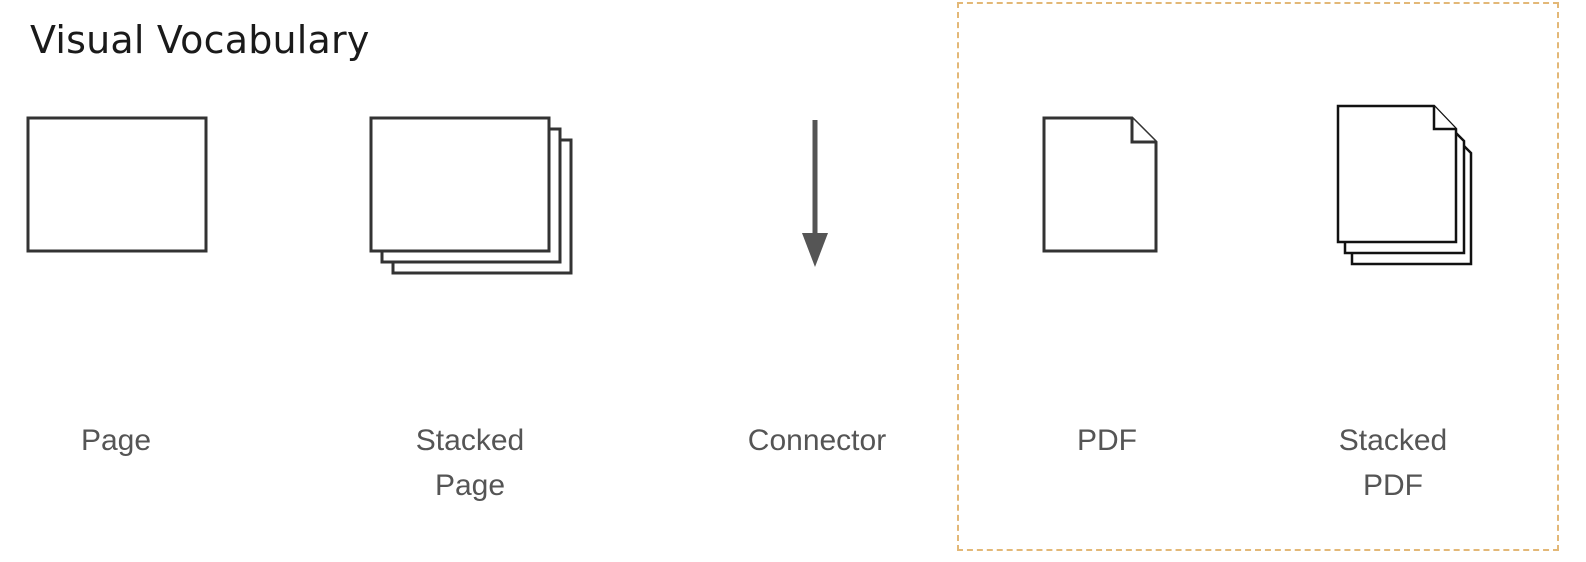 The width and height of the screenshot is (1586, 562). I want to click on label-stacked-pdf: Stacked PDF, so click(1393, 463).